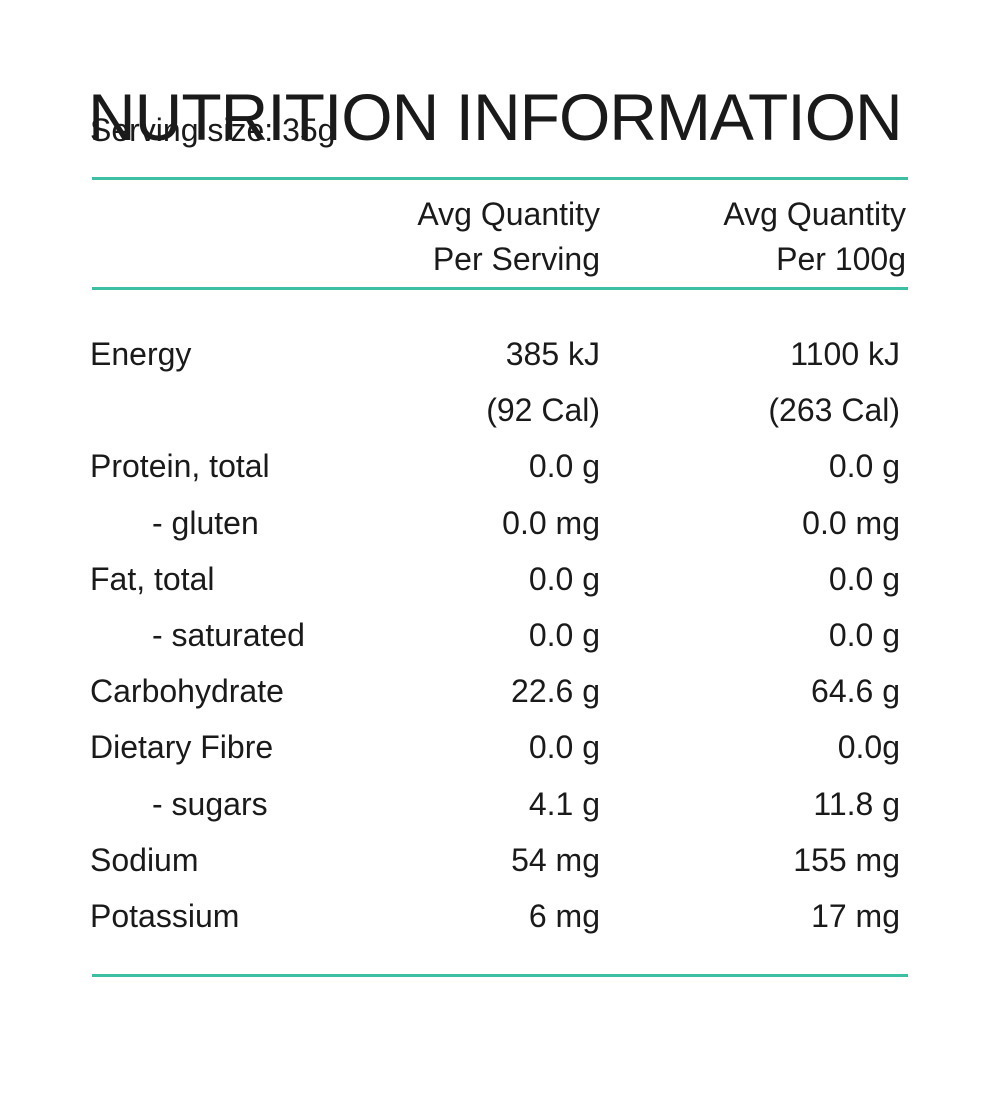 The height and width of the screenshot is (1114, 1000). I want to click on value-per-100g: 17 mg, so click(855, 915).